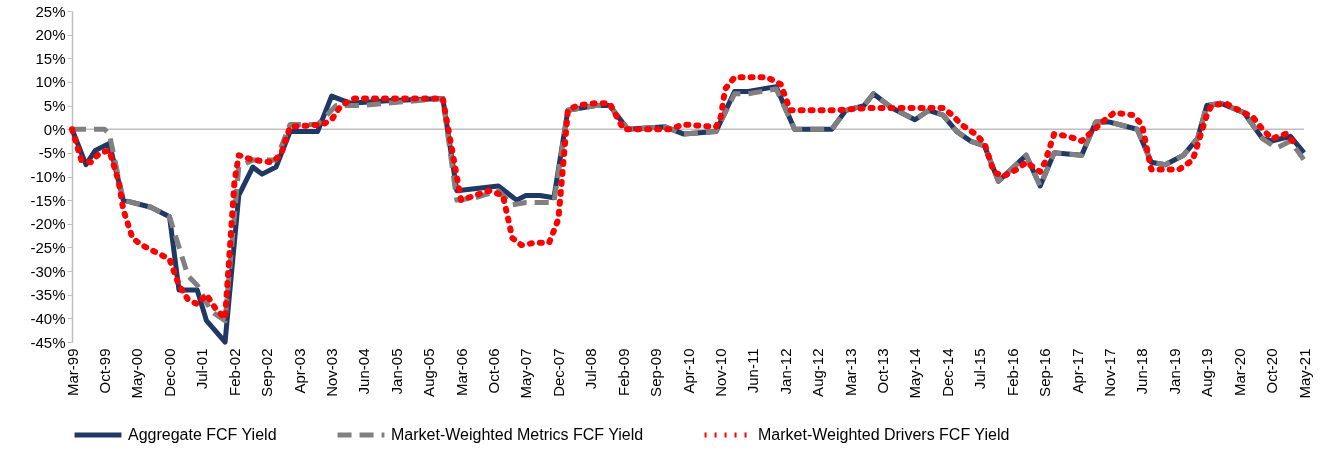 The image size is (1322, 464). Describe the element at coordinates (48, 224) in the screenshot. I see `y-tick-label: -20%` at that location.